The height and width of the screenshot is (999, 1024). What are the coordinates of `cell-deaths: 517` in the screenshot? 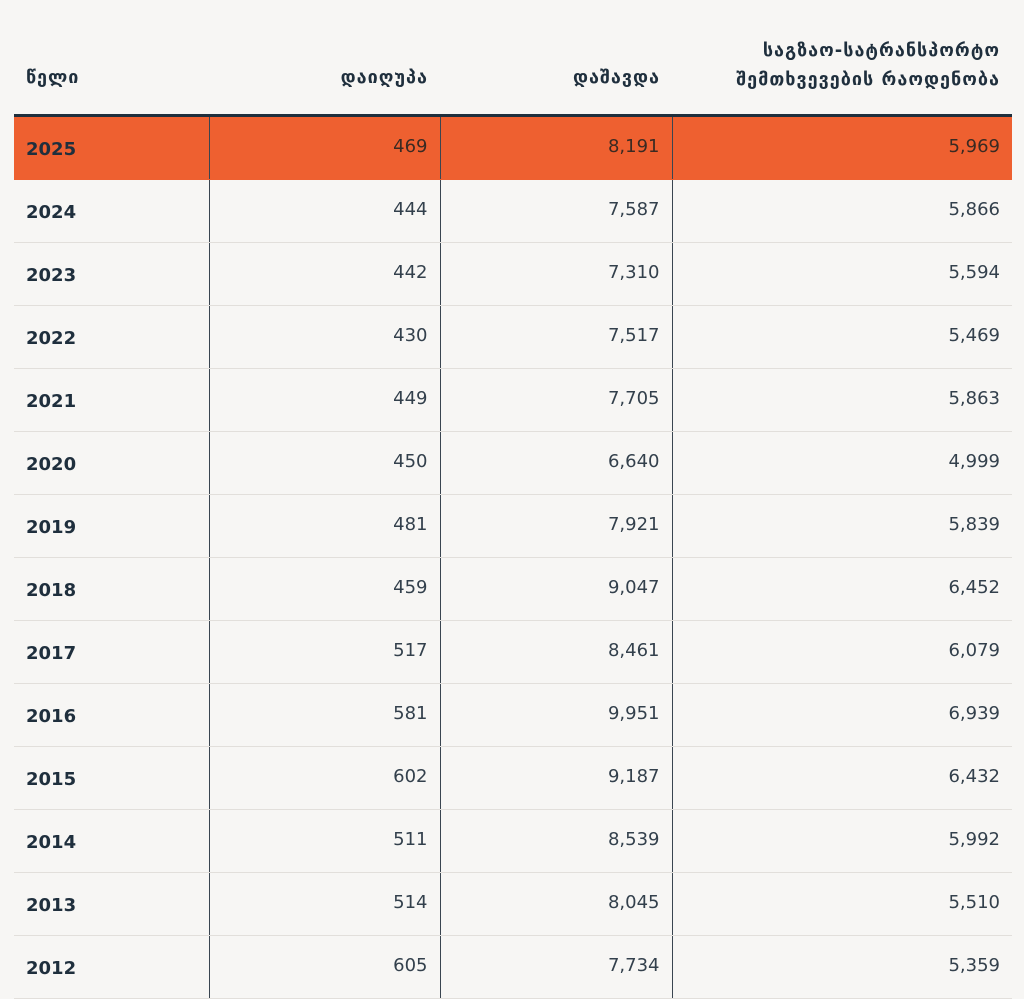 It's located at (324, 652).